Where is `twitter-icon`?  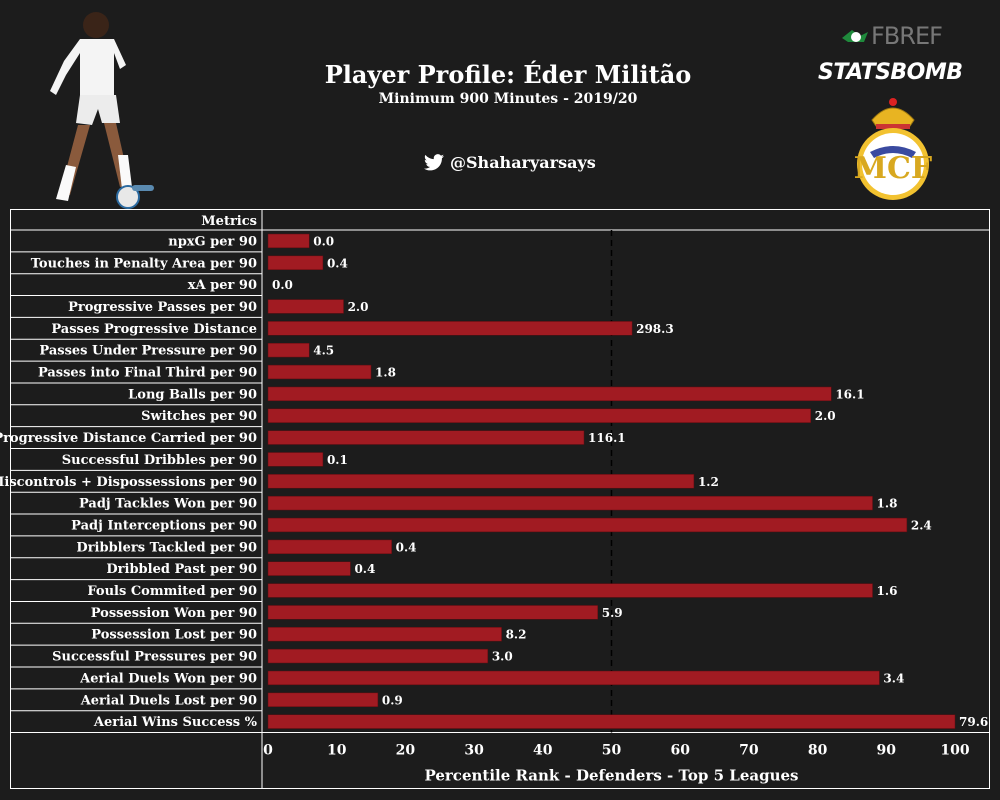 twitter-icon is located at coordinates (434, 162).